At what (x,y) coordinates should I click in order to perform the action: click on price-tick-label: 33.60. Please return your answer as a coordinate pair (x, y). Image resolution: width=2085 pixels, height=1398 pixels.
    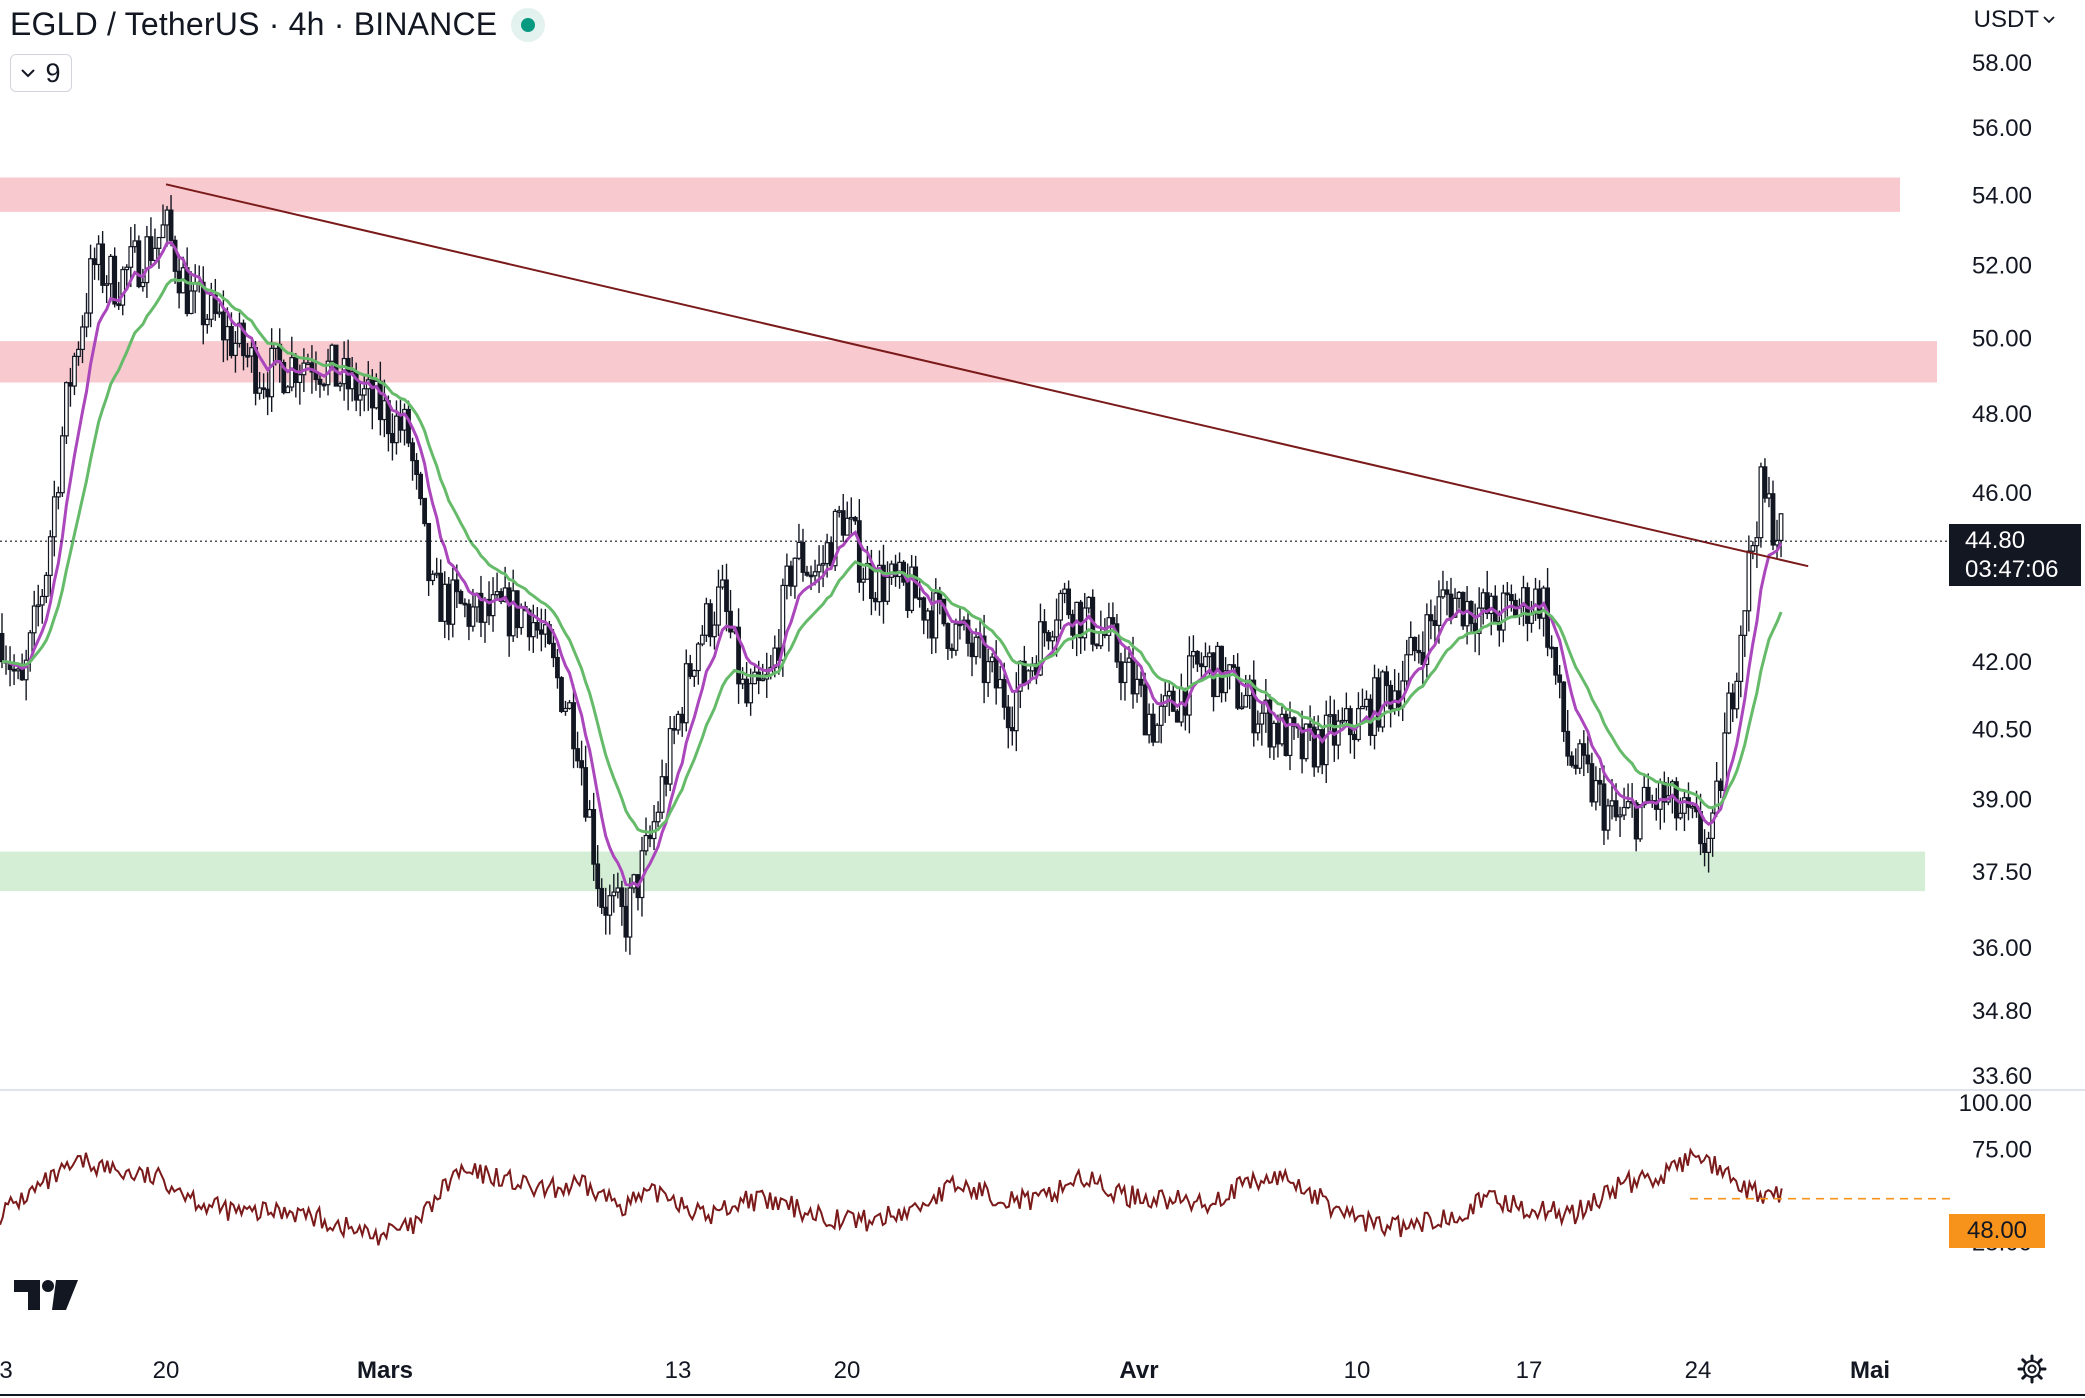
    Looking at the image, I should click on (2002, 1076).